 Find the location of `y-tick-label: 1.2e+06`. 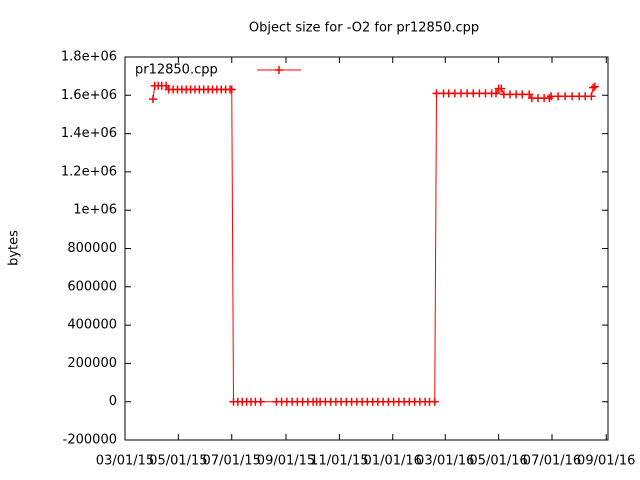

y-tick-label: 1.2e+06 is located at coordinates (89, 171).